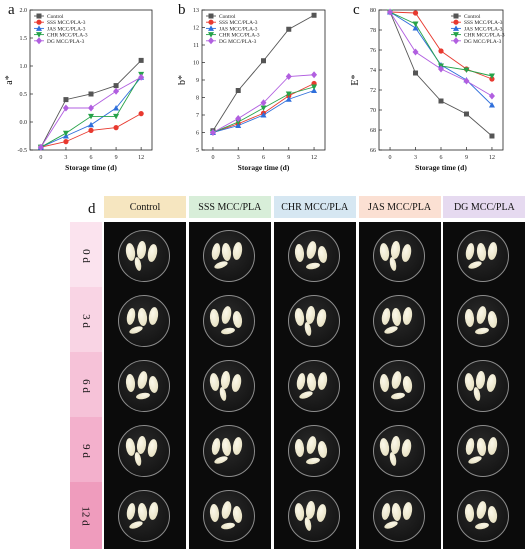 The image size is (532, 550). What do you see at coordinates (373, 91) in the screenshot?
I see `y-tick-label: 72` at bounding box center [373, 91].